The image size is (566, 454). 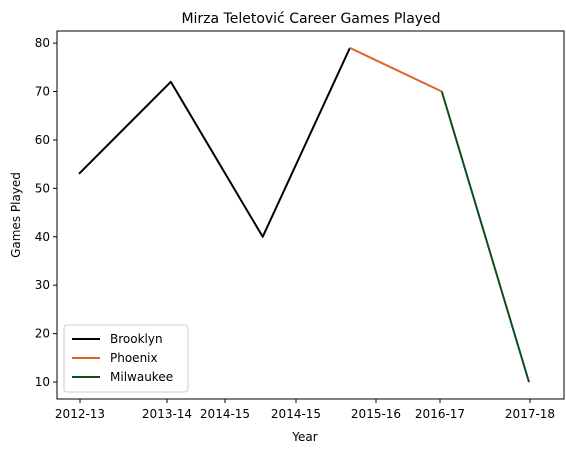 I want to click on series-line-phoenix, so click(x=396, y=70).